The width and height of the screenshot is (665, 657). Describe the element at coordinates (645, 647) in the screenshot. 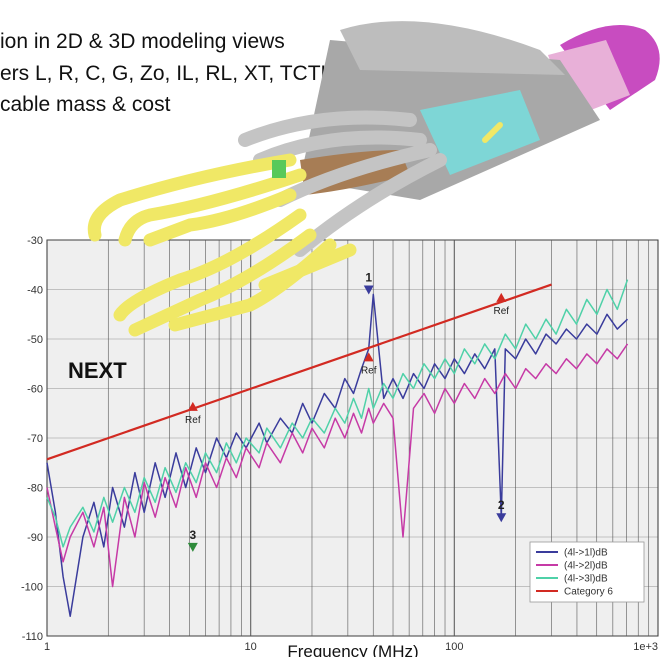

I see `x-tick-label: 1e+3` at that location.